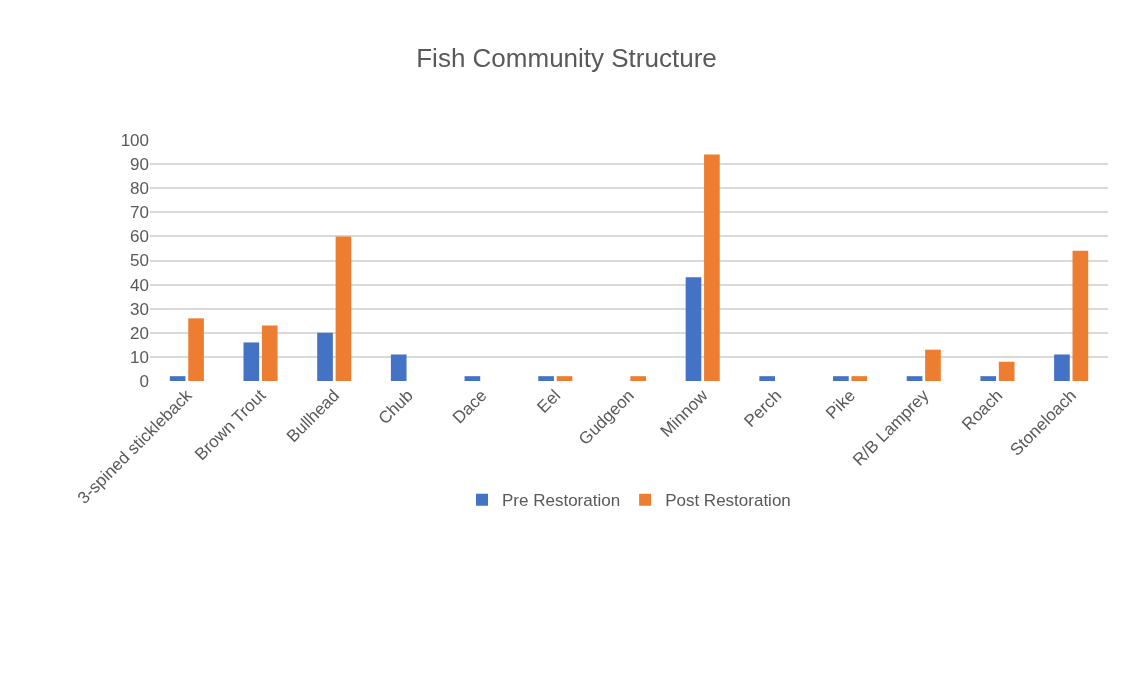  I want to click on legend-label: Pre Restoration, so click(561, 501).